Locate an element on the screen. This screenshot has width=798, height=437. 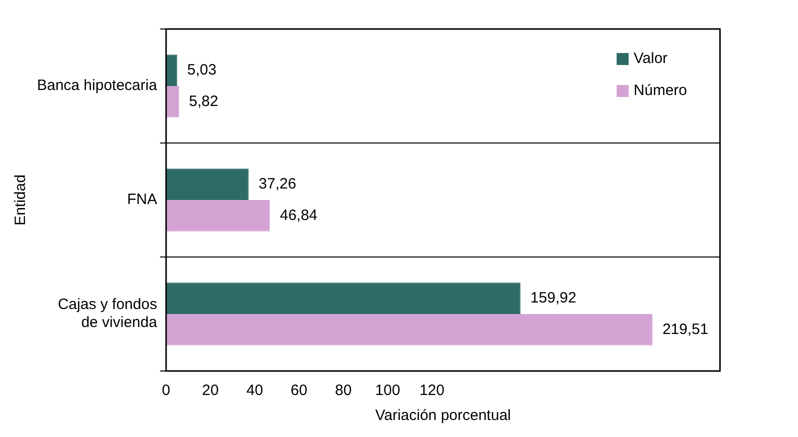
data-label: 219,51 is located at coordinates (685, 329).